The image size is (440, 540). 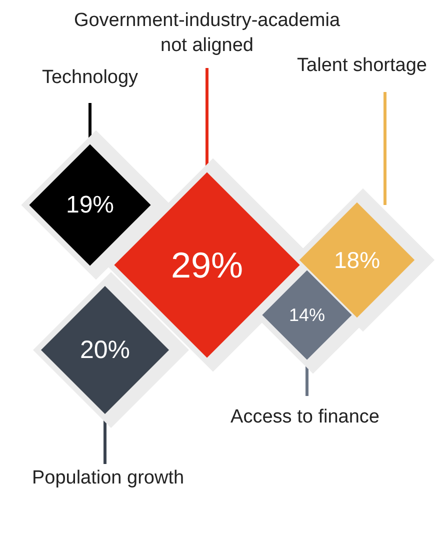 What do you see at coordinates (90, 205) in the screenshot?
I see `data-label: 19%` at bounding box center [90, 205].